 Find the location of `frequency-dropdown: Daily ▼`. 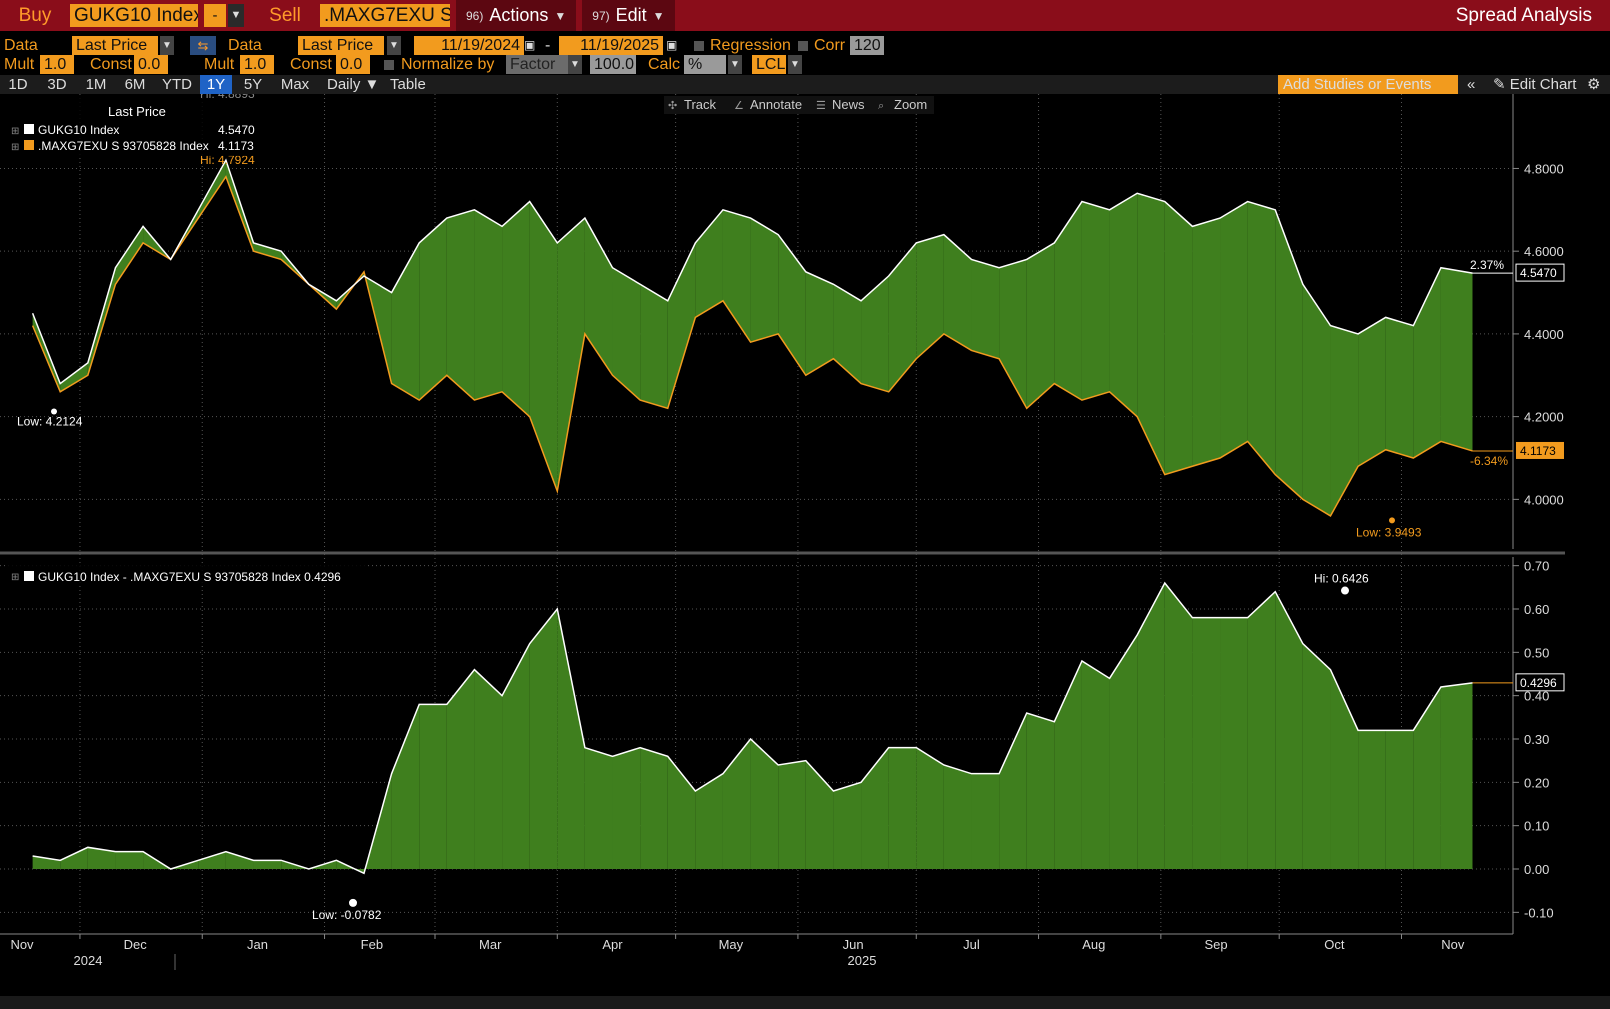

frequency-dropdown: Daily ▼ is located at coordinates (353, 84).